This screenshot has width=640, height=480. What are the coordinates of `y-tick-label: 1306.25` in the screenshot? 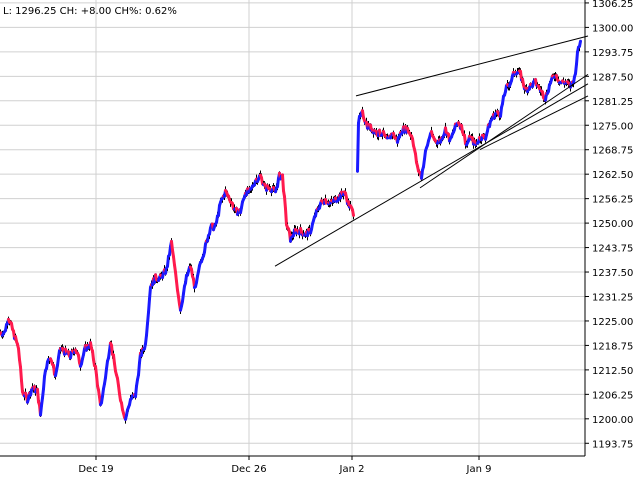 It's located at (612, 5).